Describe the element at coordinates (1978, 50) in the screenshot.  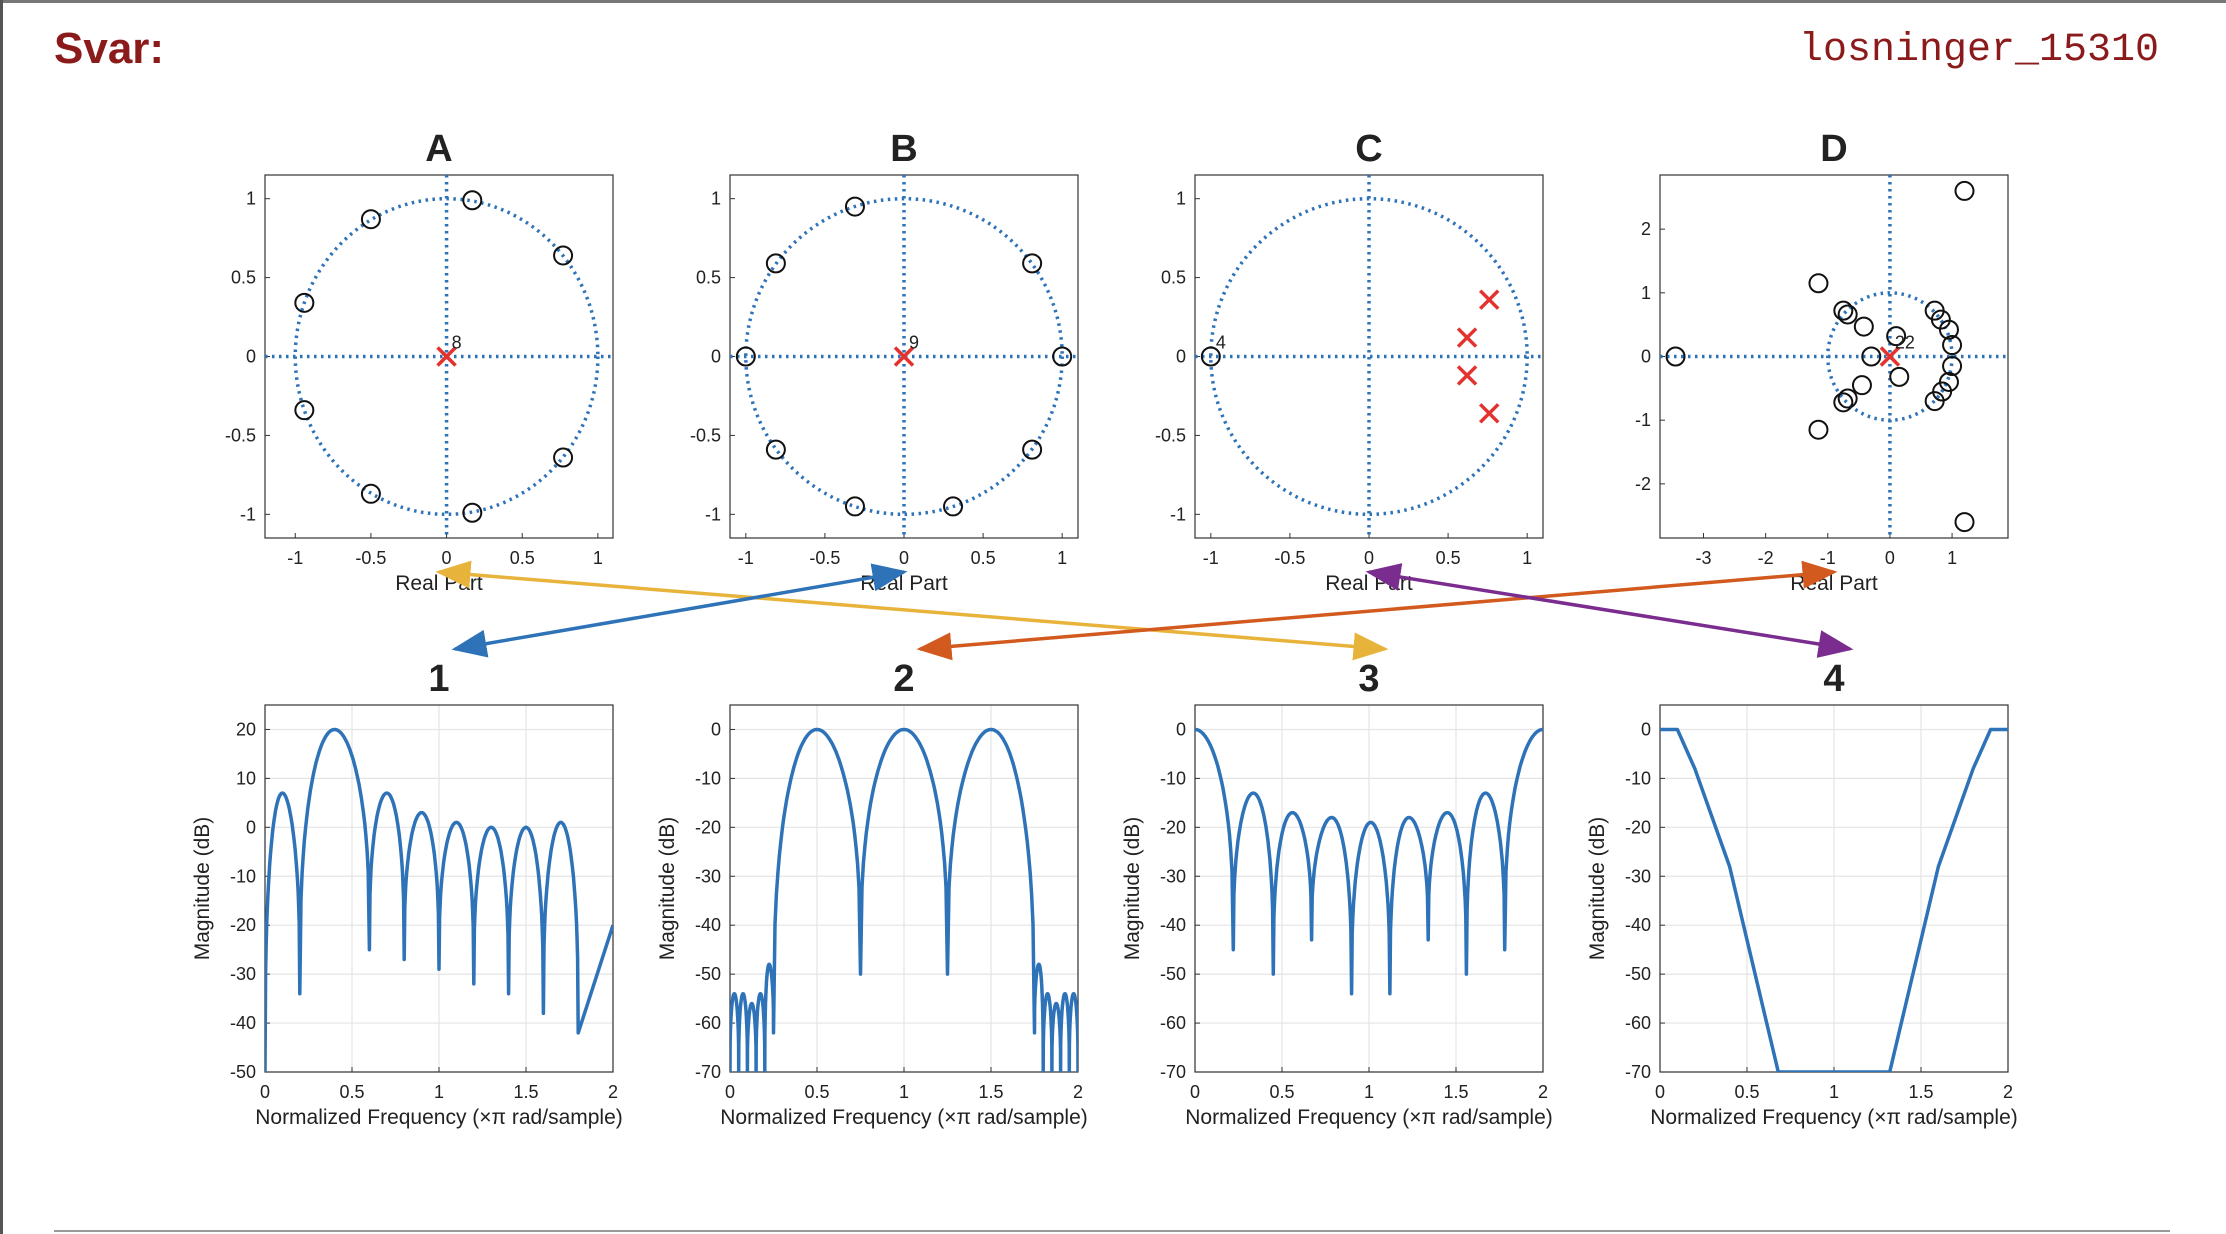
I see `solution-id: losninger_15310` at that location.